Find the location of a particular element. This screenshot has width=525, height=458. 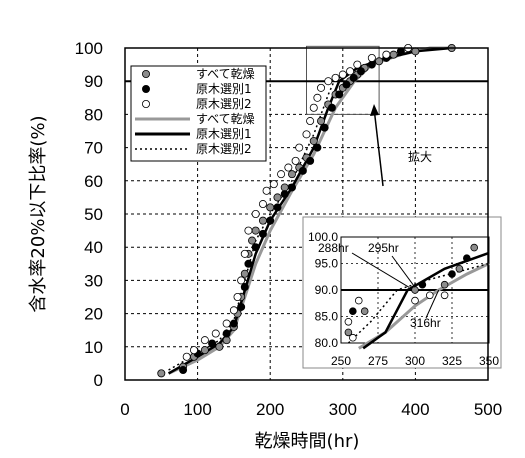

inset-y-tick-label: 100.0 is located at coordinates (323, 237).